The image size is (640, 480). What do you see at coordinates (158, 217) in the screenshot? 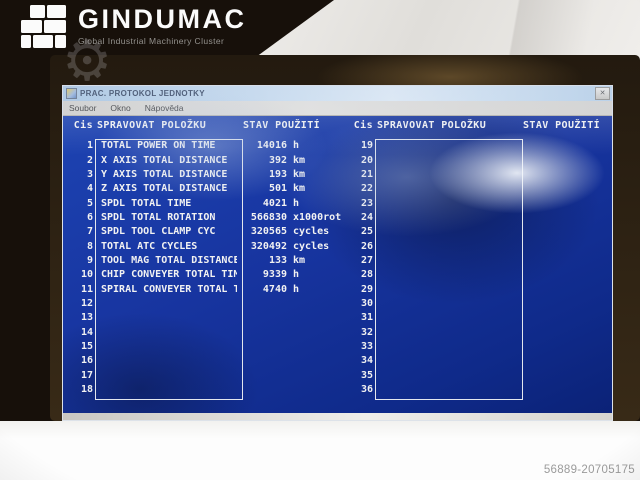
I see `row-item-name: SPDL TOTAL ROTATION` at bounding box center [158, 217].